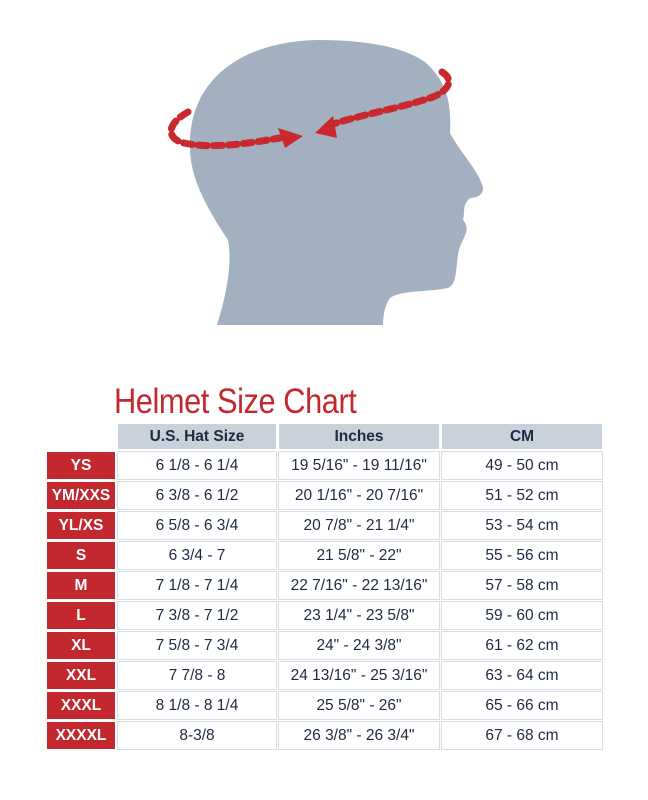  Describe the element at coordinates (81, 615) in the screenshot. I see `size-label: L` at that location.